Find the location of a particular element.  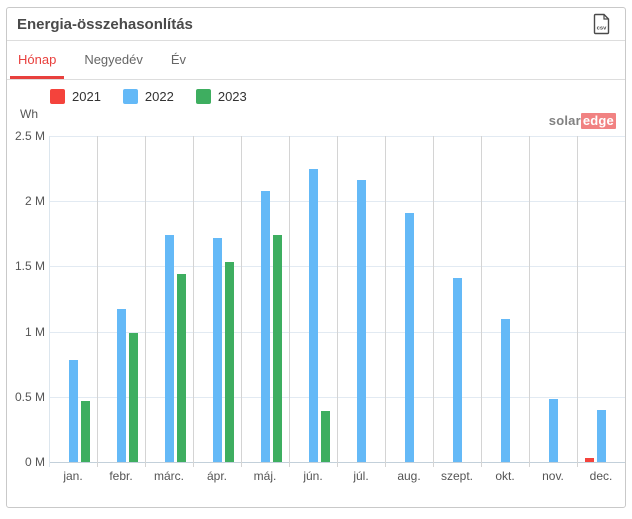

legend-swatch-2021 is located at coordinates (57, 96).